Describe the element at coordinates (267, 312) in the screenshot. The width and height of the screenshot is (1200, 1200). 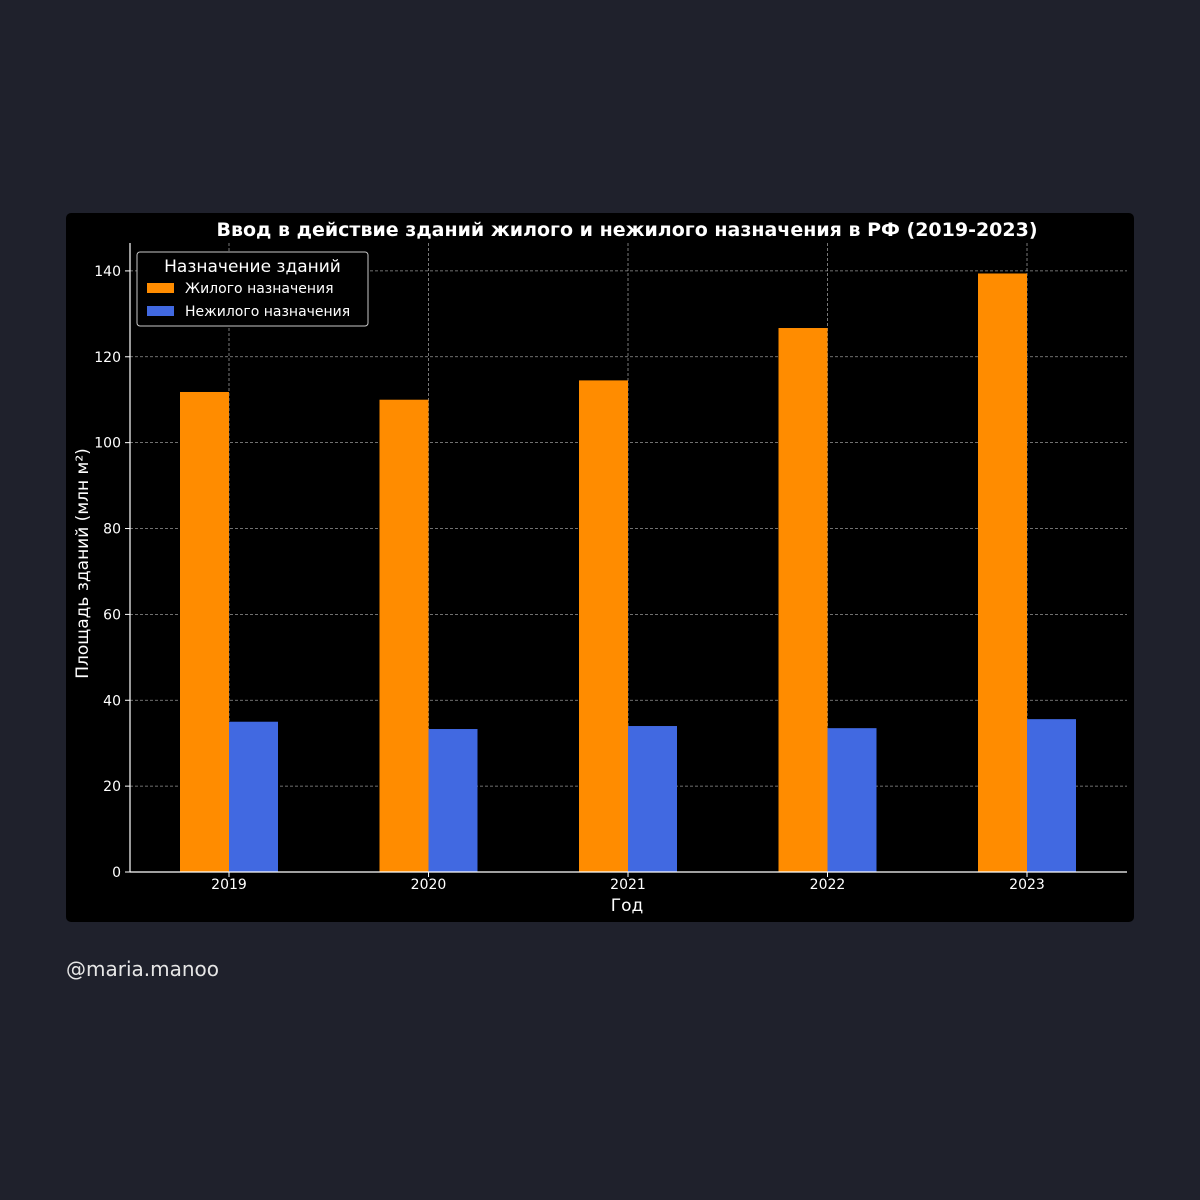
I see `legend-label-nonresidential: Нежилого назначения` at that location.